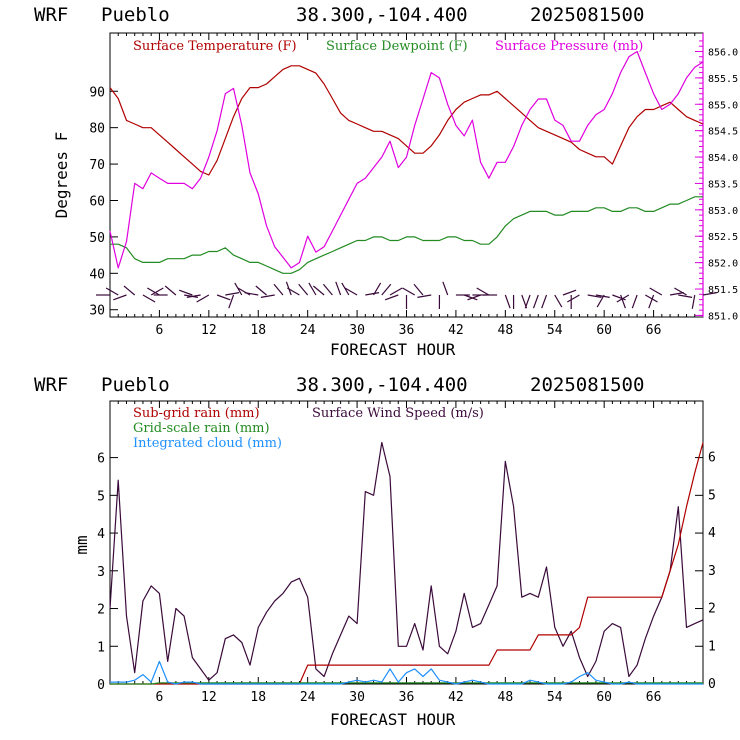  I want to click on bottom-header: WRF Pueblo 38.300,-104.400 2025081500, so click(339, 385).